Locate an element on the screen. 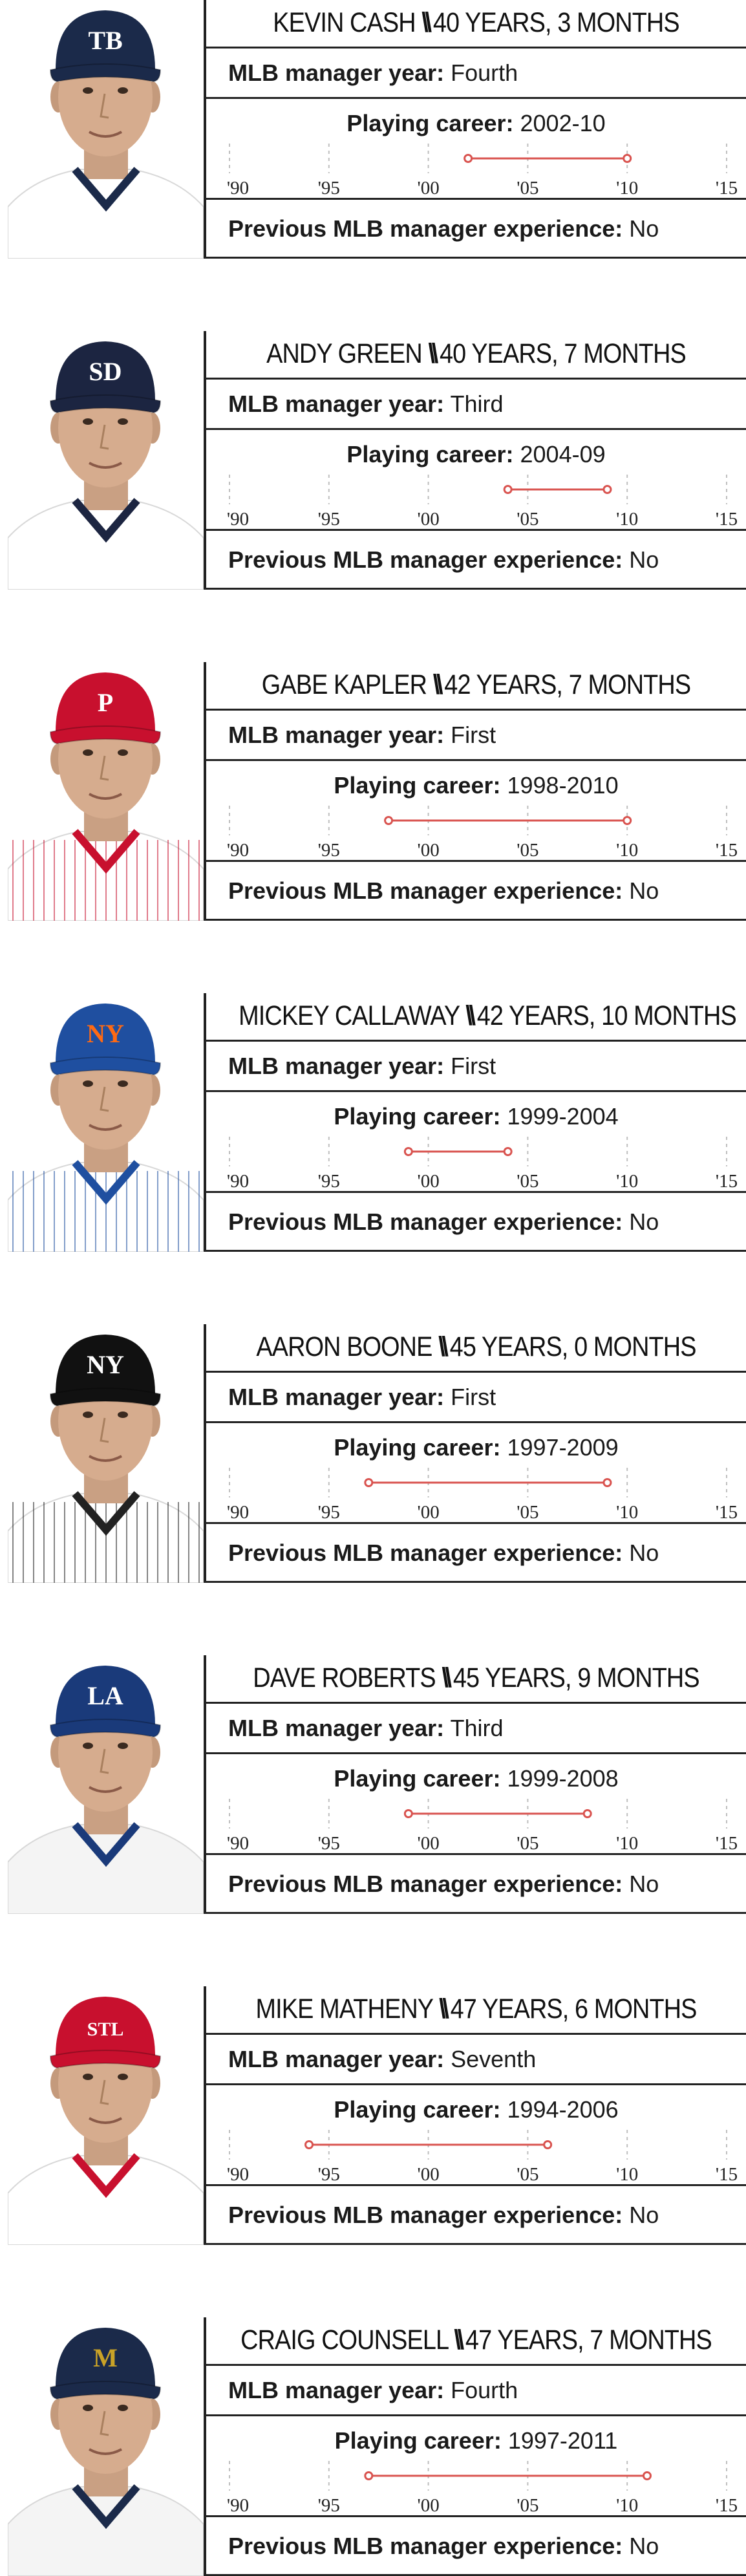 The height and width of the screenshot is (2576, 746). cap-logo: LA is located at coordinates (105, 1695).